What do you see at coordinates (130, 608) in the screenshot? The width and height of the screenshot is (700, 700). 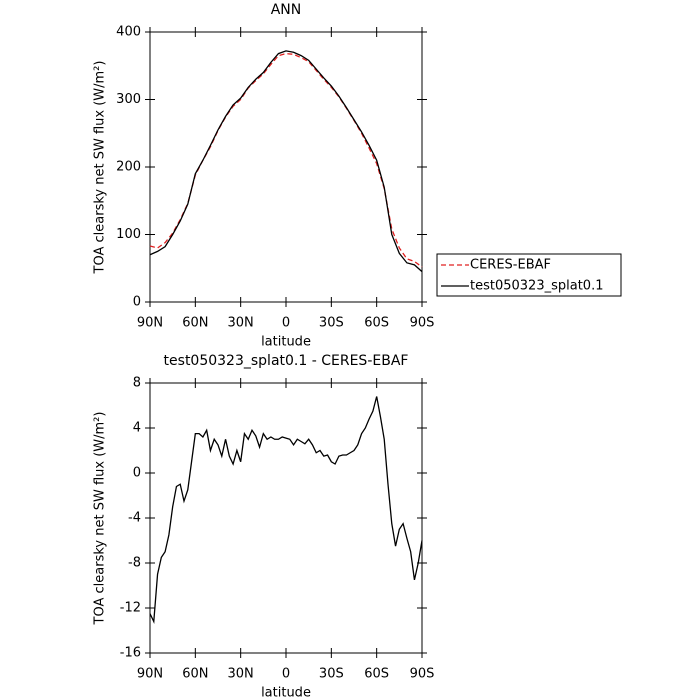 I see `y-tick-label: -12` at bounding box center [130, 608].